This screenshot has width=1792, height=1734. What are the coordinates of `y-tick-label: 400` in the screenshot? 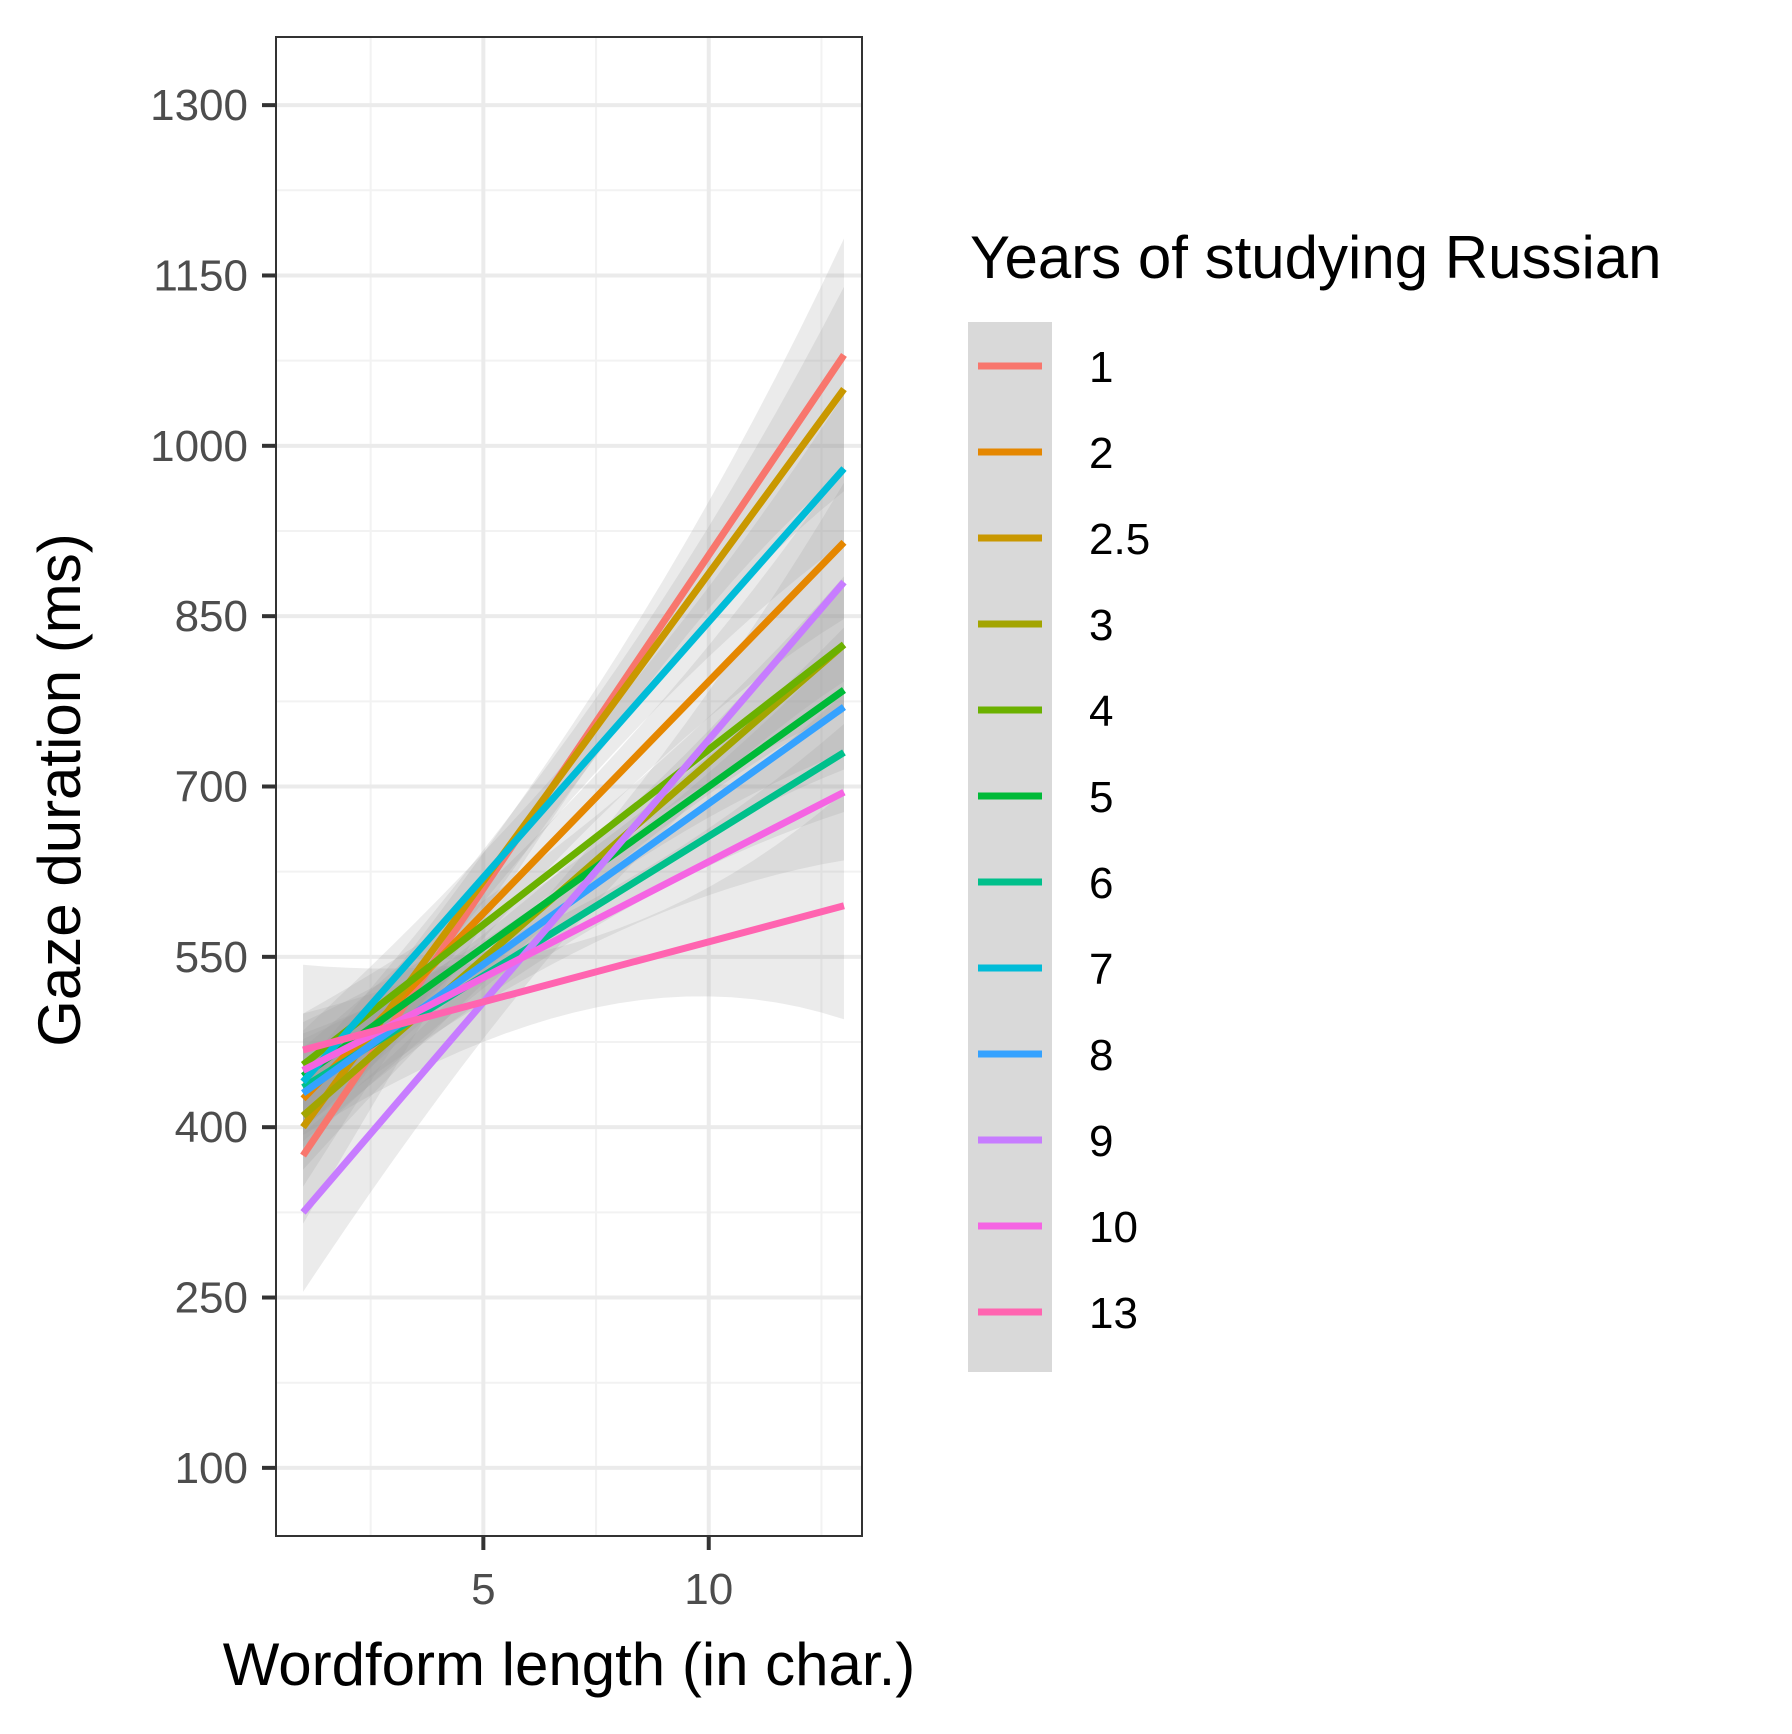 It's located at (211, 1127).